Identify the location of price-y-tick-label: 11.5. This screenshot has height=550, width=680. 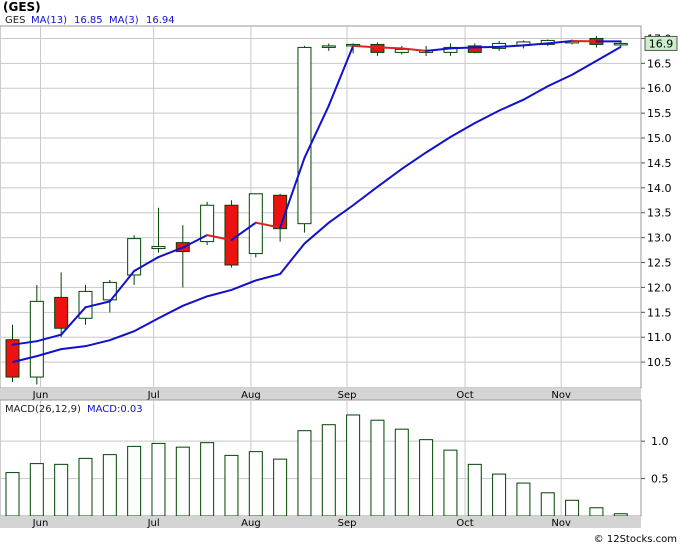
(659, 312).